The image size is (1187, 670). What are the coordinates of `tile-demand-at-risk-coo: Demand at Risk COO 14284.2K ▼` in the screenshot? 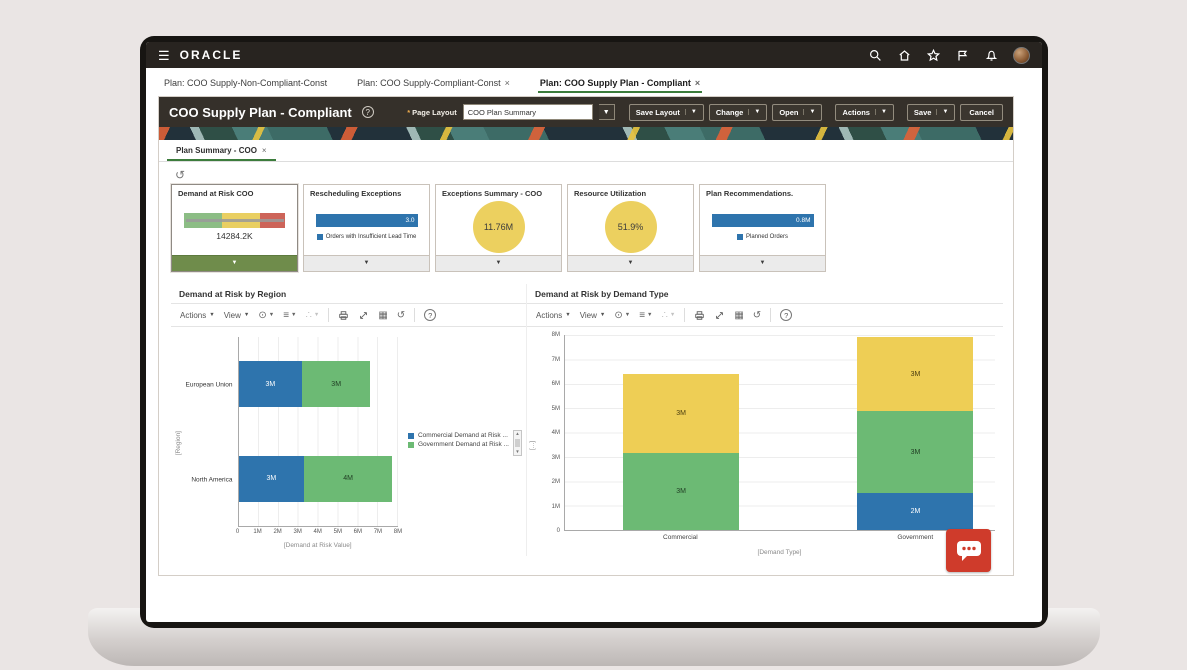 It's located at (234, 228).